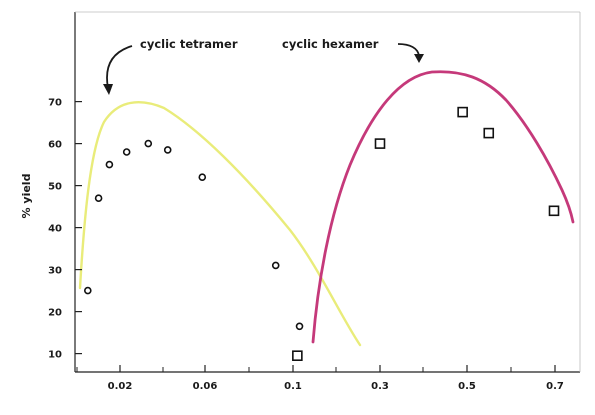  I want to click on y-tick-label: 60, so click(55, 145).